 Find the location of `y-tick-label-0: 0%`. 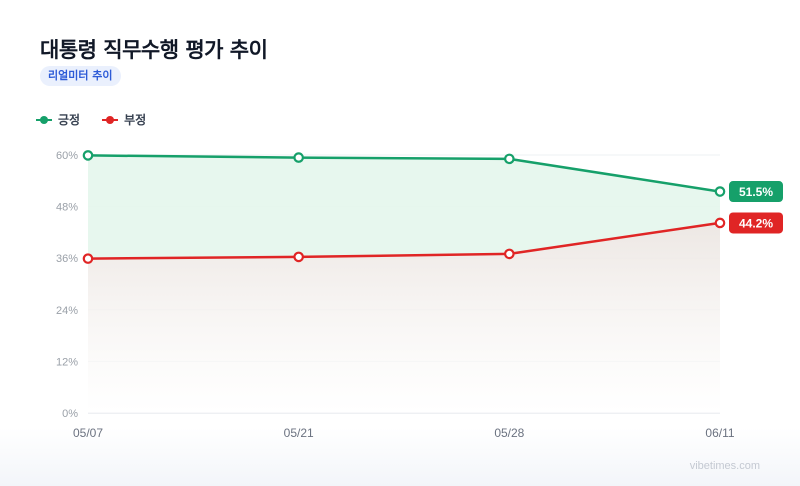

y-tick-label-0: 0% is located at coordinates (70, 414).